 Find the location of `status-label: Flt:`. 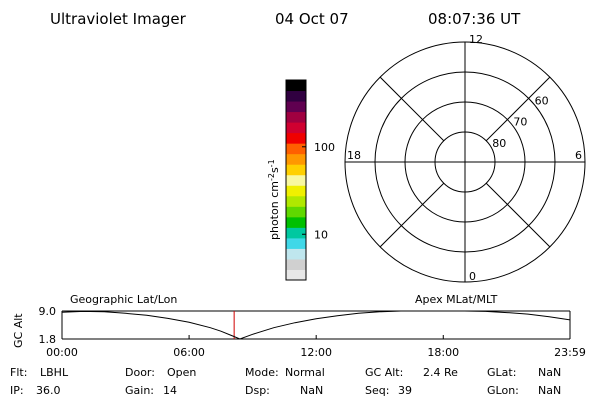

status-label: Flt: is located at coordinates (18, 372).